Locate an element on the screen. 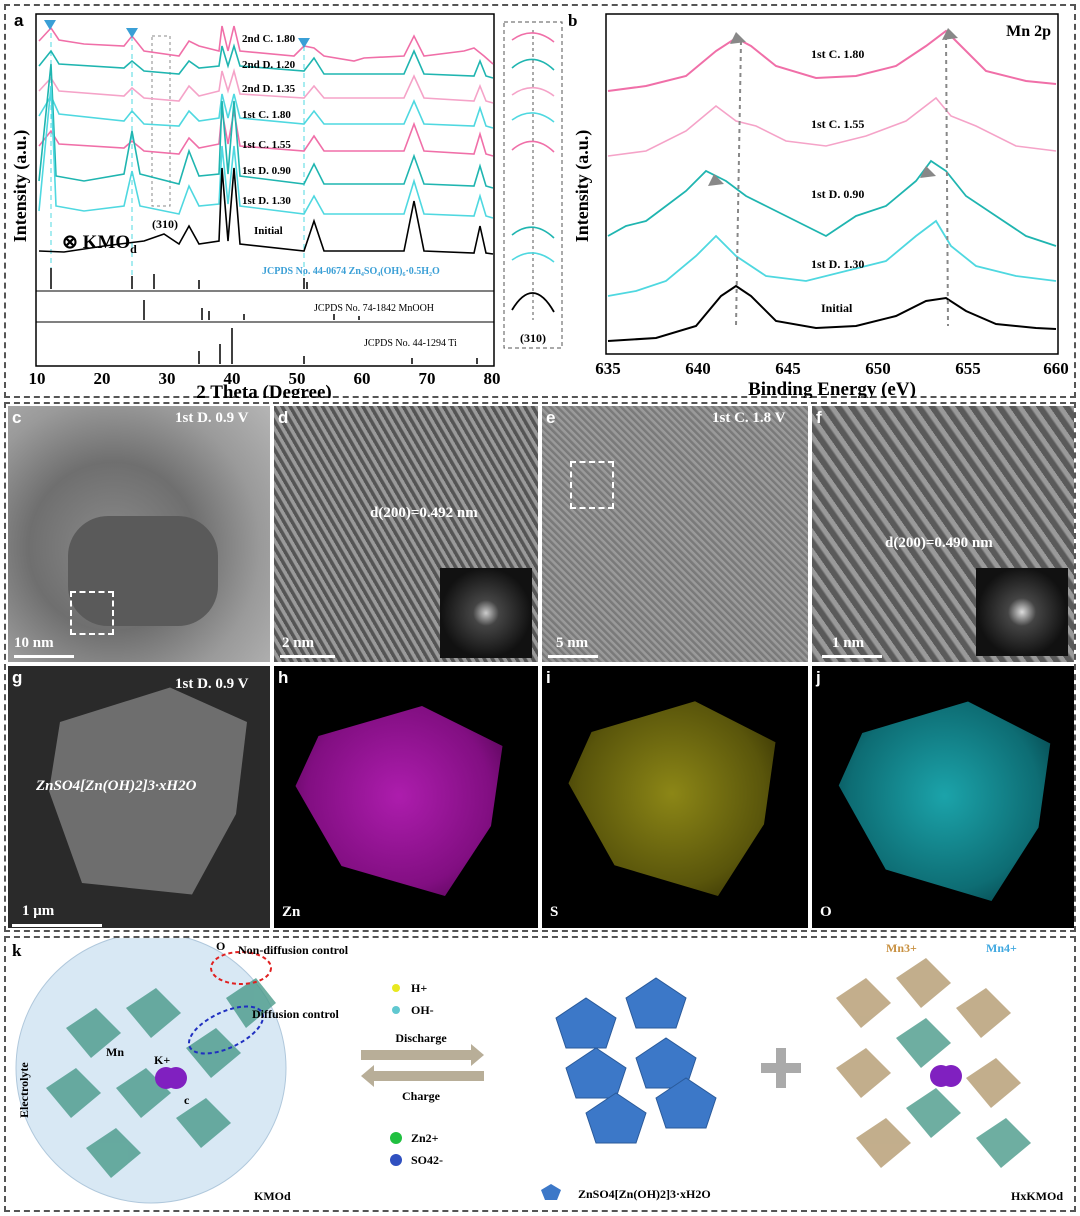 Image resolution: width=1080 pixels, height=1216 pixels. svg-text: 2nd C. 1.80 is located at coordinates (269, 39).